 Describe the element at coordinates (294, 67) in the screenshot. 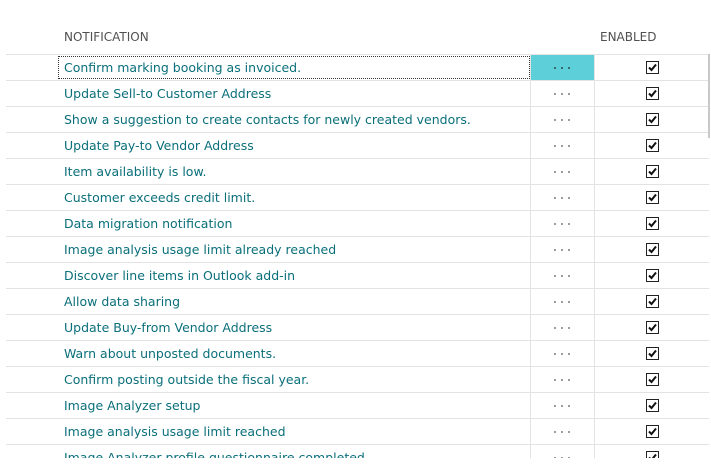

I see `notification-name: Confirm marking booking as invoiced.` at that location.